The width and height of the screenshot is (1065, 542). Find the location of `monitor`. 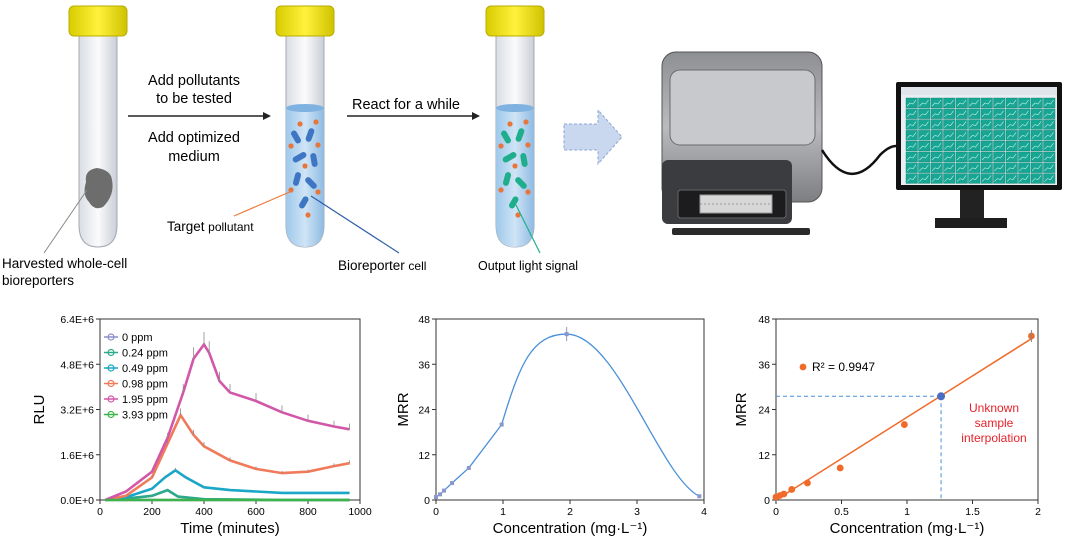

monitor is located at coordinates (979, 155).